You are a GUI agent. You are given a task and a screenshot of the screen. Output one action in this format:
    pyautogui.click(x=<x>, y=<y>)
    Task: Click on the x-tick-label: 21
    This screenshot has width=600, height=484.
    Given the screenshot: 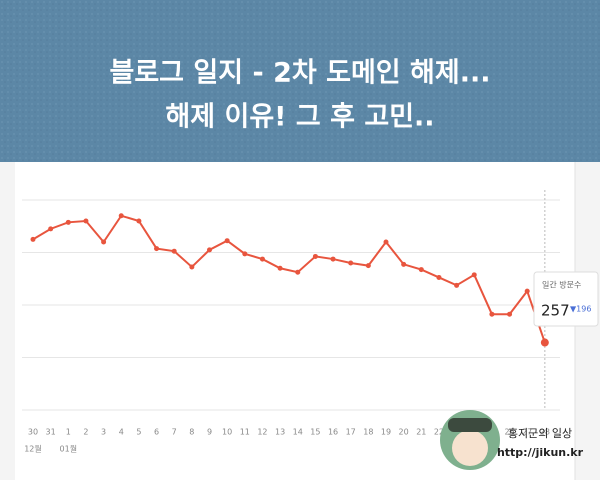 What is the action you would take?
    pyautogui.click(x=421, y=432)
    